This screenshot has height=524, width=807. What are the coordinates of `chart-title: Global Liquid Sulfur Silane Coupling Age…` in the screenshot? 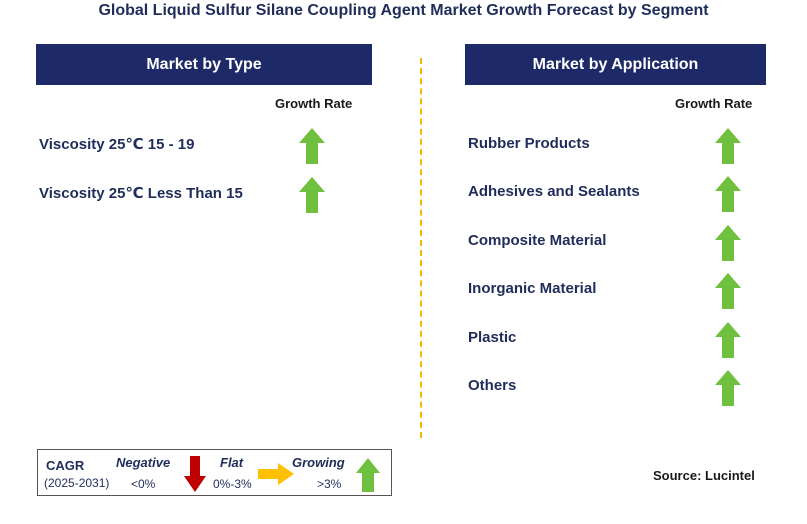 It's located at (403, 10).